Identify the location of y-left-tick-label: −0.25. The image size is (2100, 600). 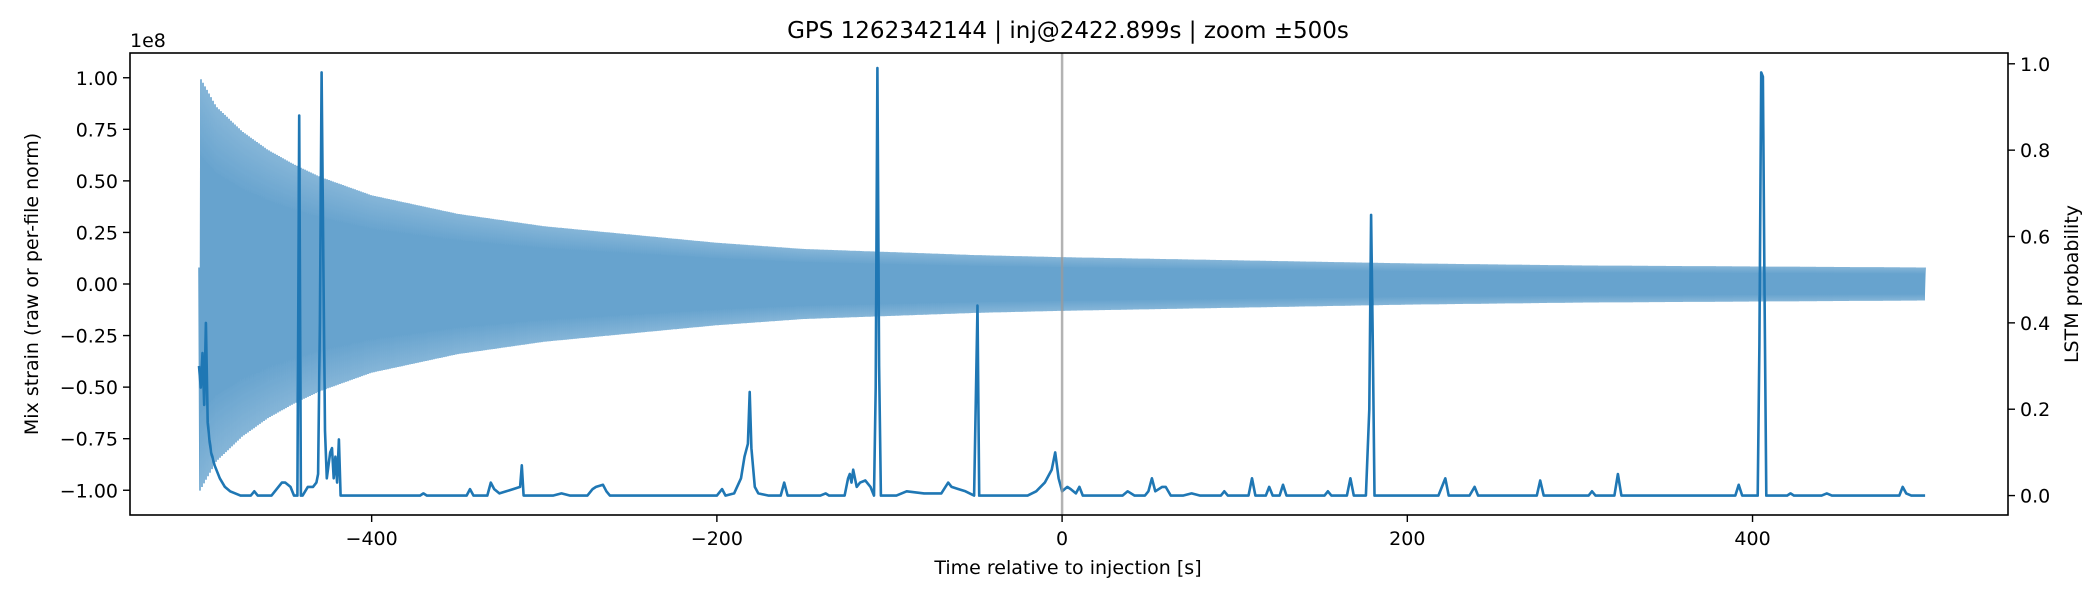
(89, 337).